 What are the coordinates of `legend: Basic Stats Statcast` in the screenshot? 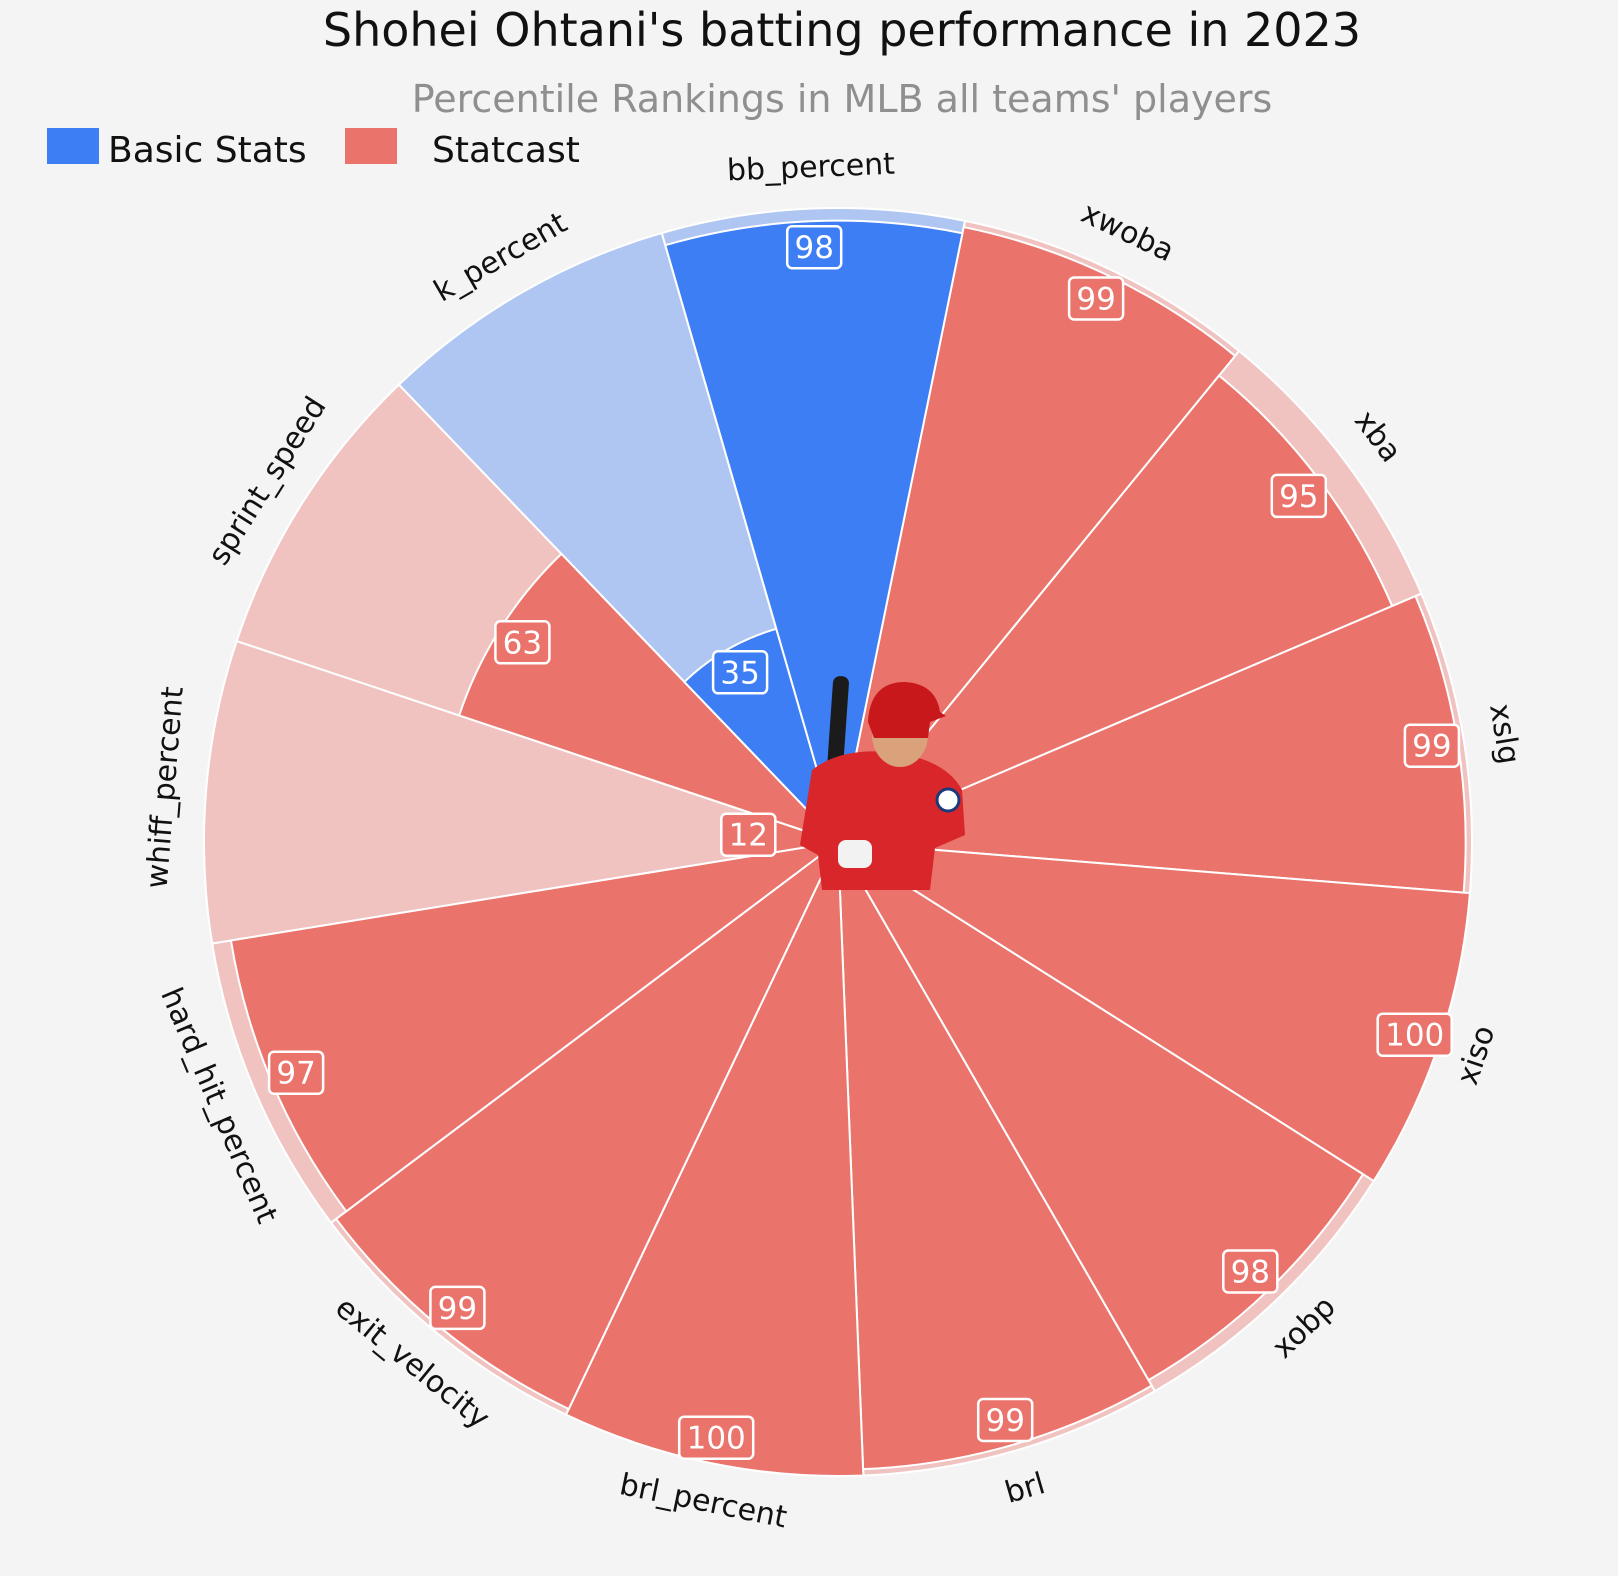 It's located at (313, 149).